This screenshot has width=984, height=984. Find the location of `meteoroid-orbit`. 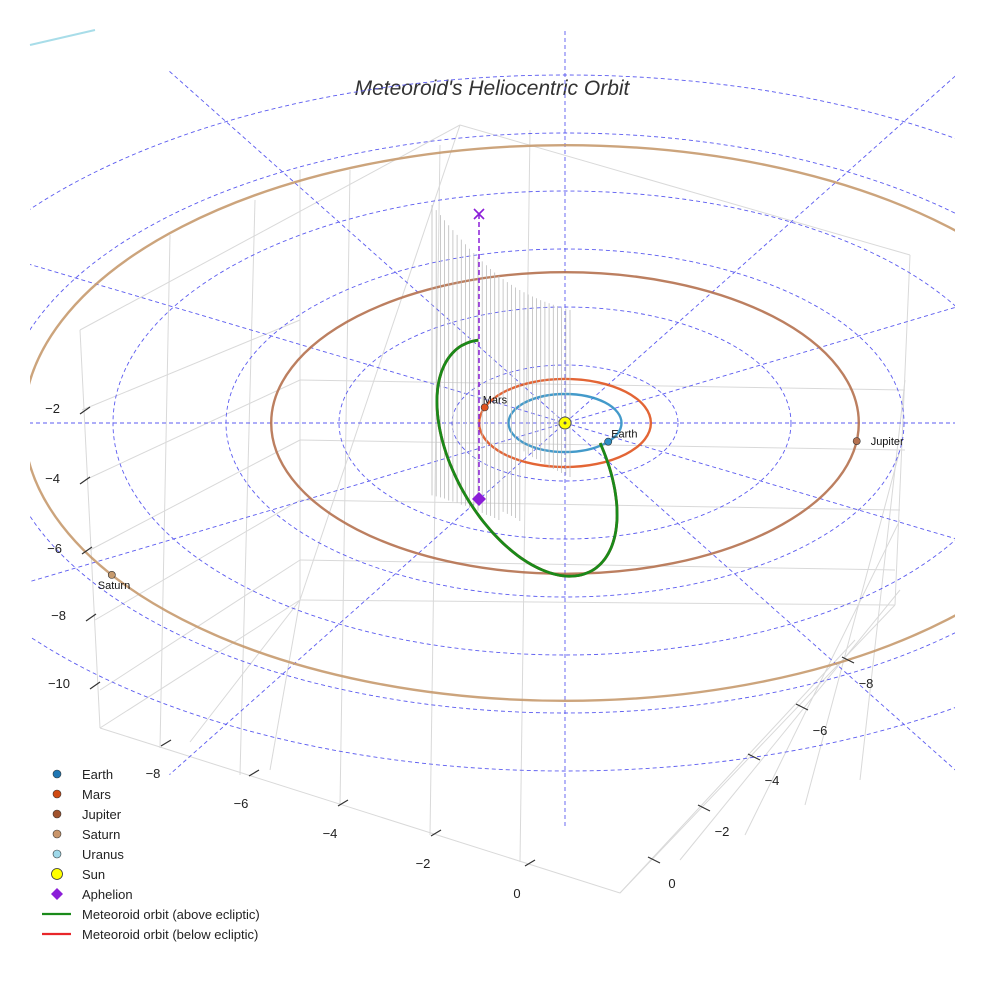

meteoroid-orbit is located at coordinates (527, 393).